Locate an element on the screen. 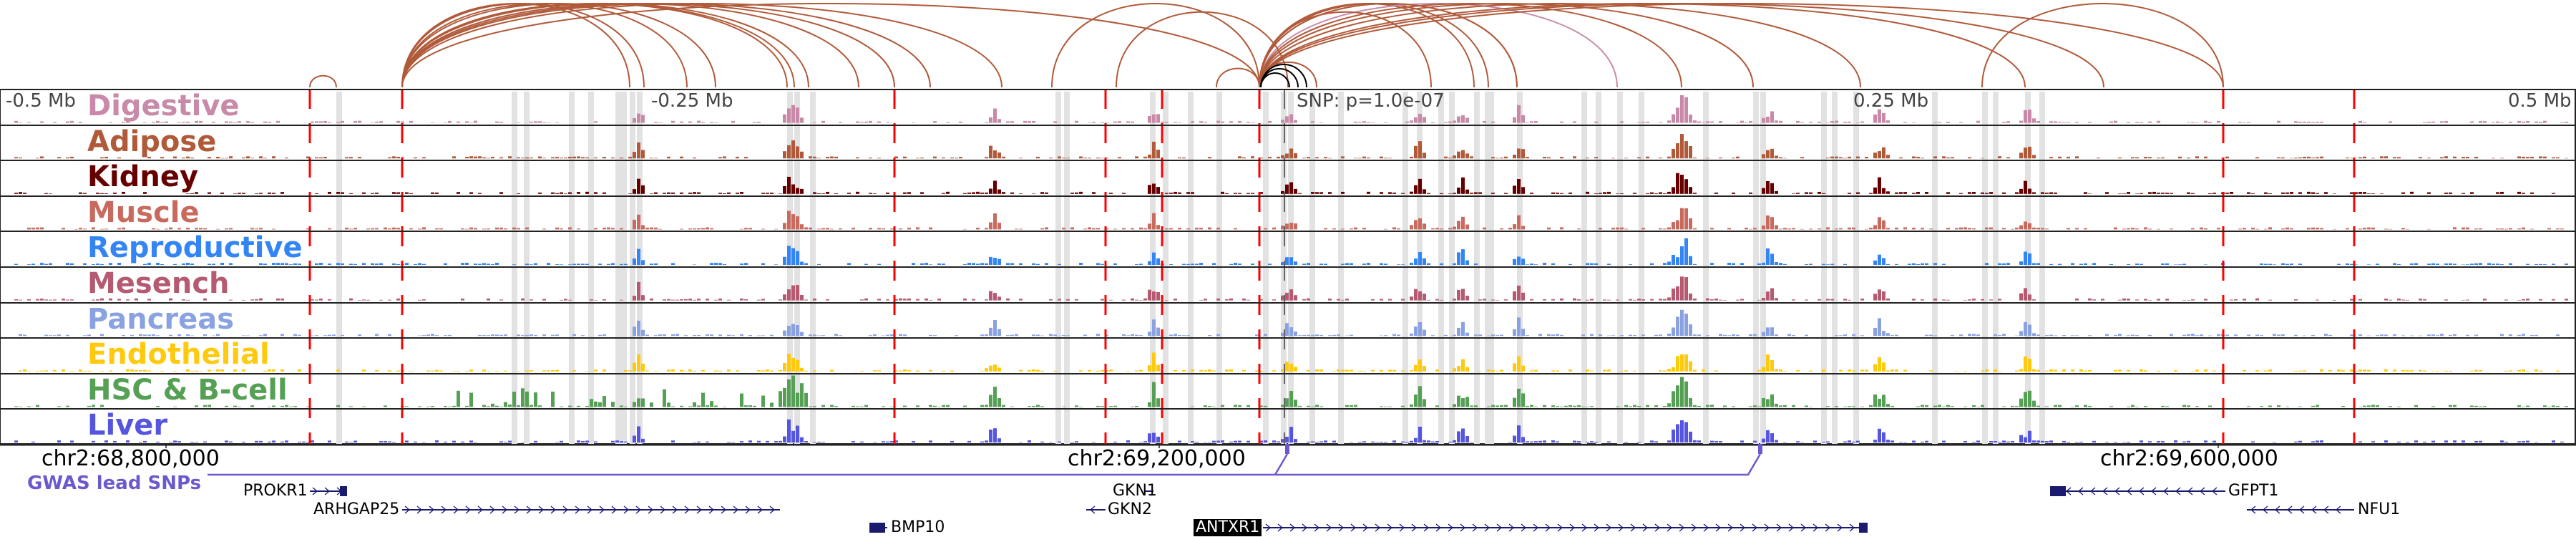 The image size is (2576, 537). track-label: Endothelial is located at coordinates (178, 355).